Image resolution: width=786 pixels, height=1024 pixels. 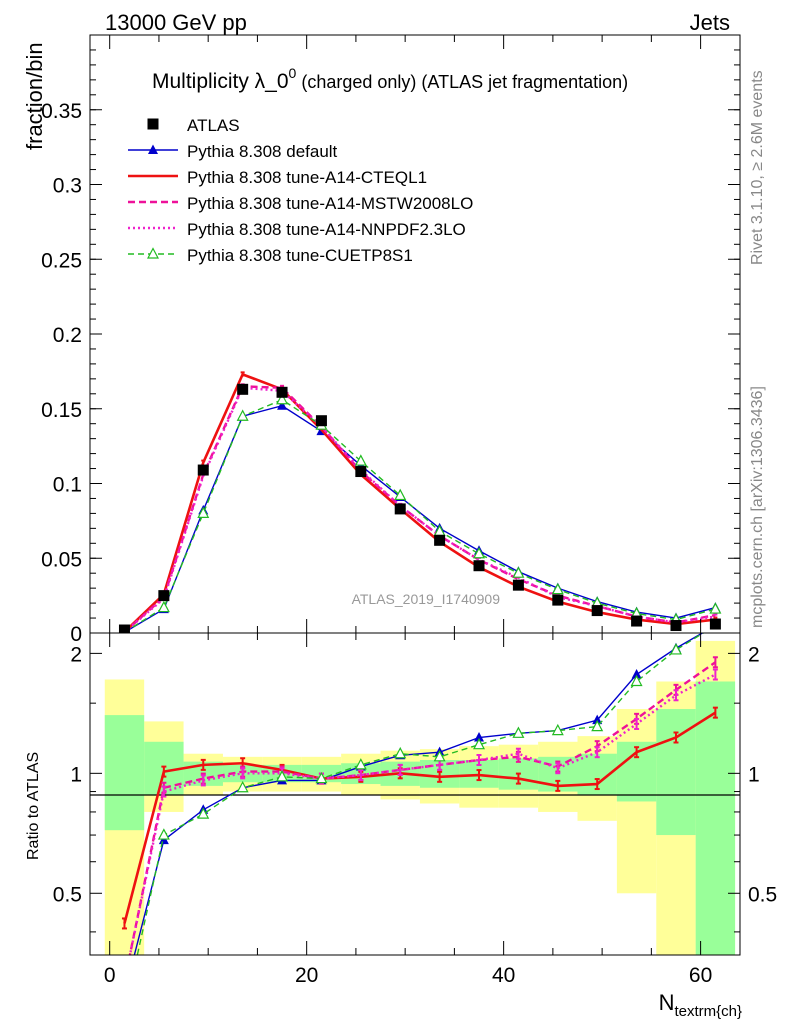 What do you see at coordinates (61, 111) in the screenshot?
I see `y-tick-label: 0.35` at bounding box center [61, 111].